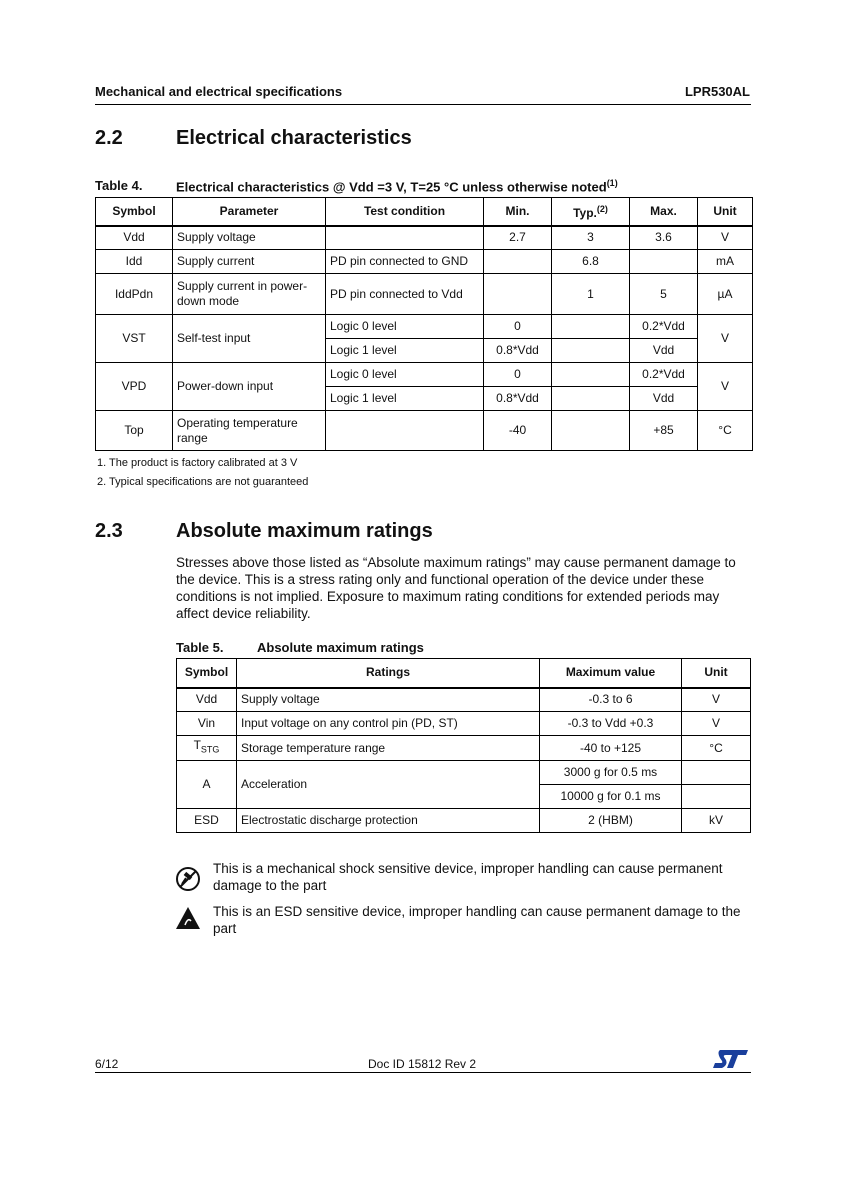 Image resolution: width=846 pixels, height=1197 pixels. Describe the element at coordinates (610, 820) in the screenshot. I see `cell-max: 2 (HBM)` at that location.